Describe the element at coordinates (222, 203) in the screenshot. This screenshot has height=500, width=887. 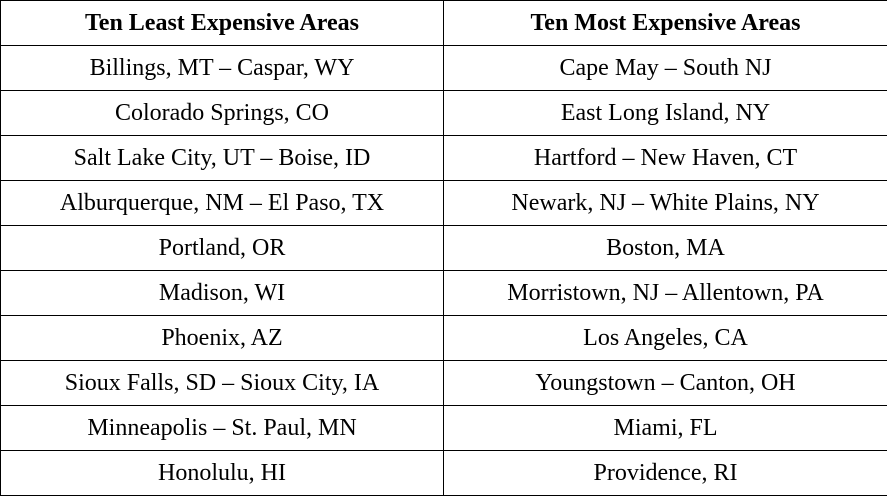
I see `table-cell: Alburquerque, NM – El Paso, TX` at that location.